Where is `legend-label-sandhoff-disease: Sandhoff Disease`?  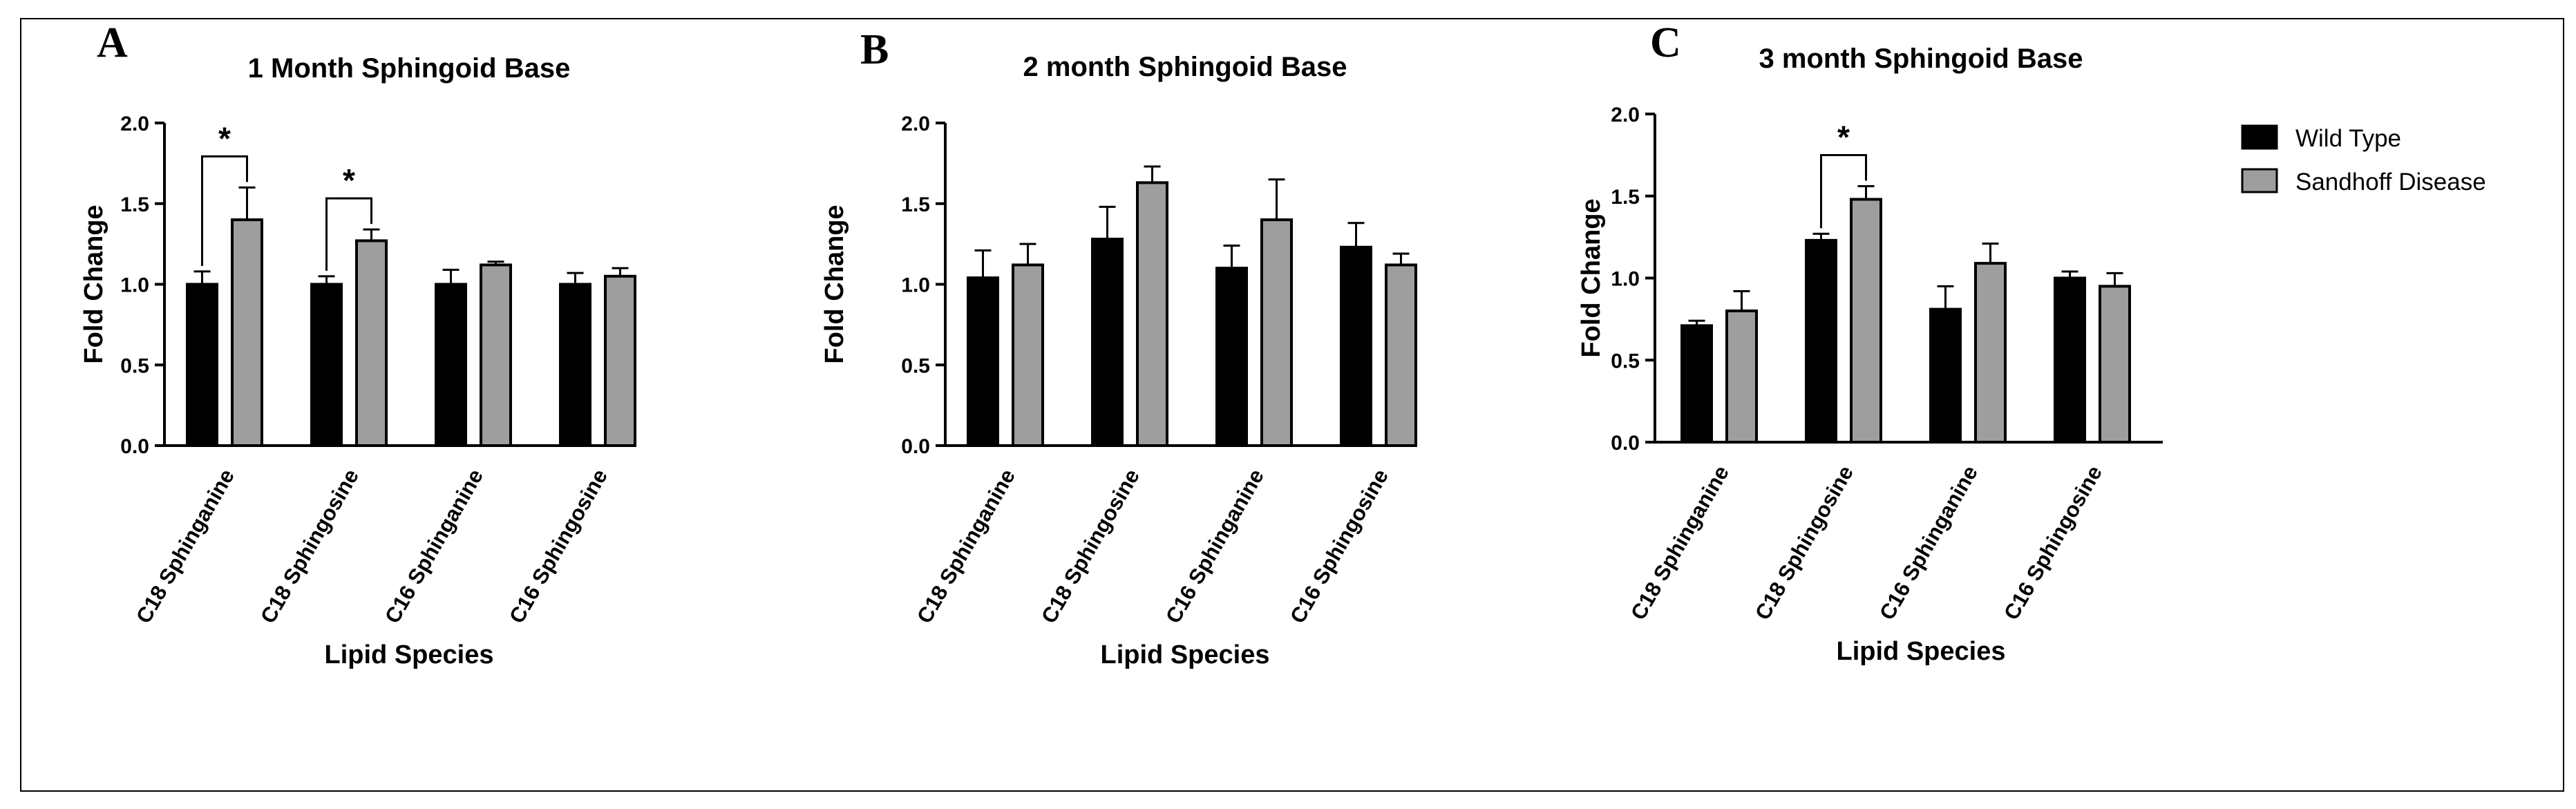
legend-label-sandhoff-disease: Sandhoff Disease is located at coordinates (2390, 183).